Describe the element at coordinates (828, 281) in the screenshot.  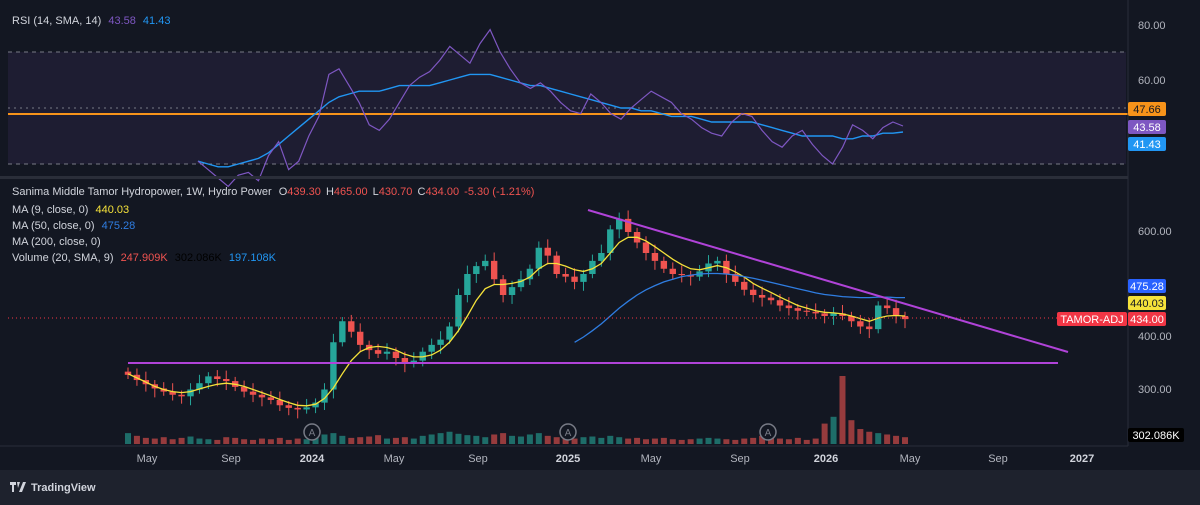
I see `resistance-trendline` at that location.